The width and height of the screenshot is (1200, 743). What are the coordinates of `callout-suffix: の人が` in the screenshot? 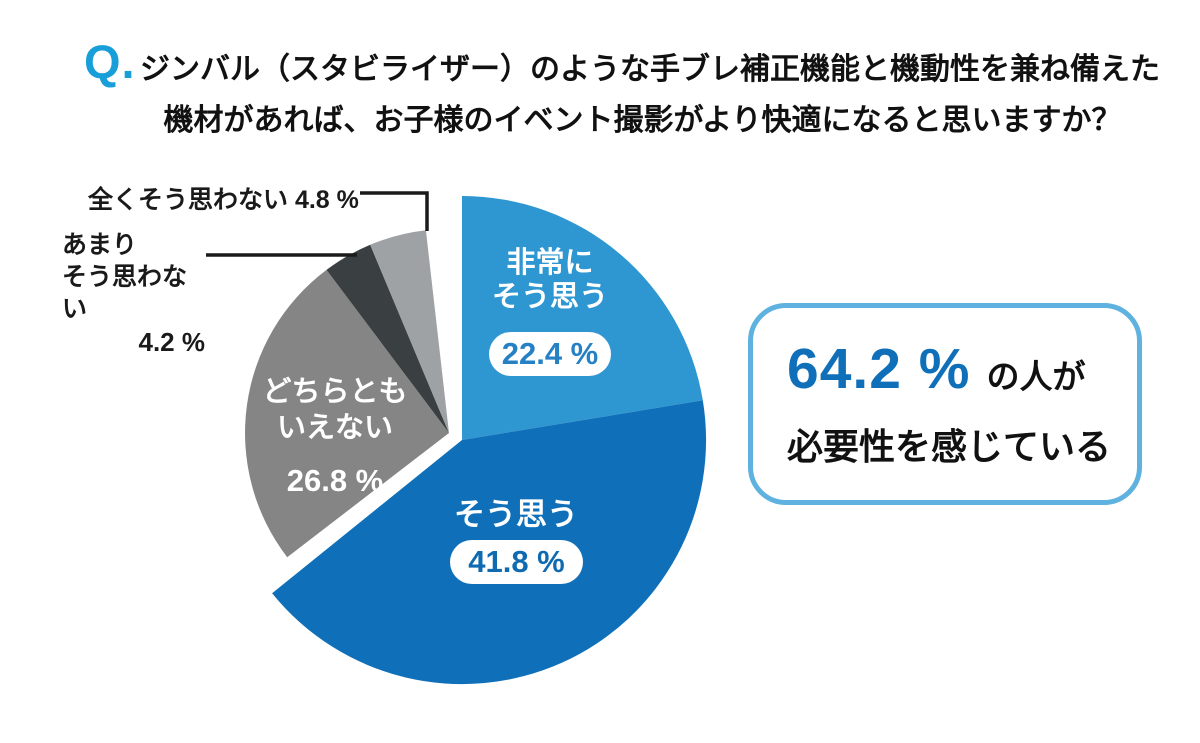 It's located at (1036, 376).